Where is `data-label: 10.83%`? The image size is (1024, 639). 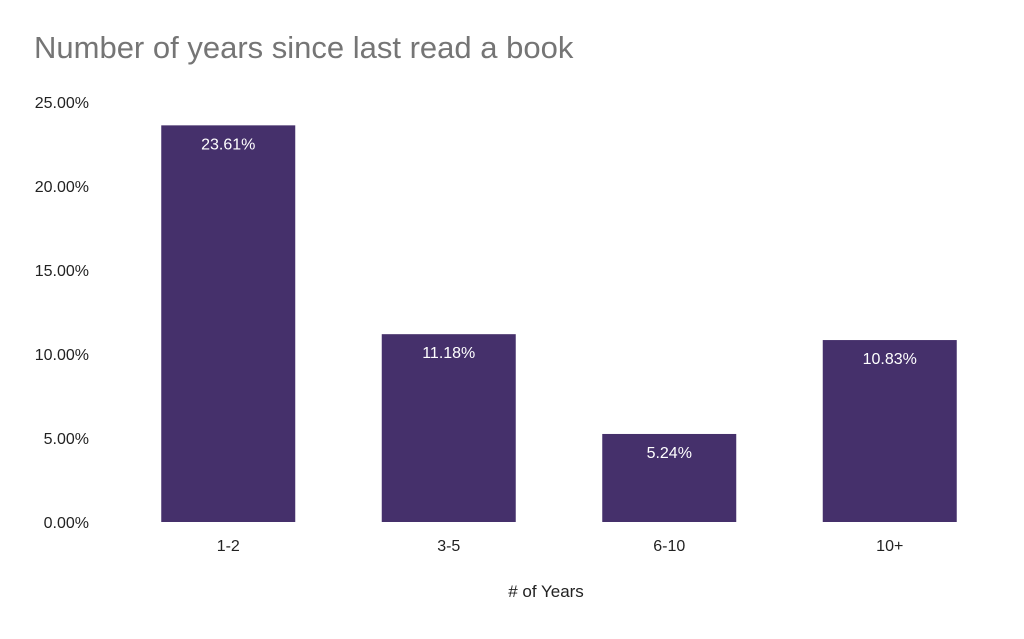 data-label: 10.83% is located at coordinates (890, 359).